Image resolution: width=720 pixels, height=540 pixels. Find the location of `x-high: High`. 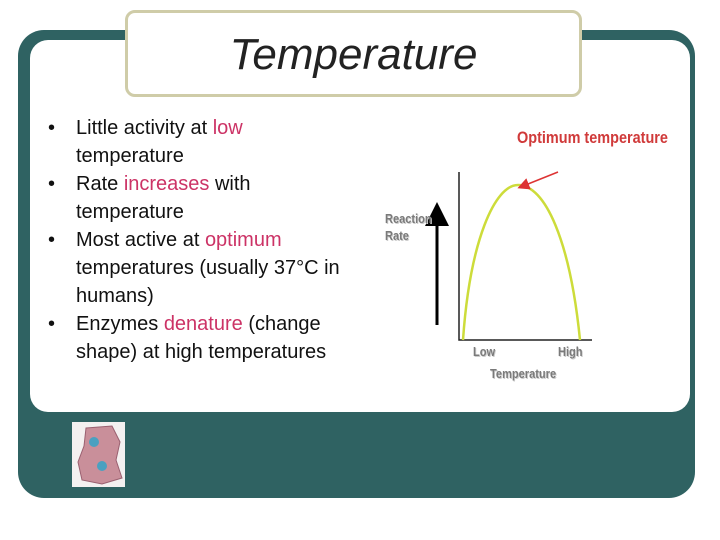

x-high: High is located at coordinates (570, 351).